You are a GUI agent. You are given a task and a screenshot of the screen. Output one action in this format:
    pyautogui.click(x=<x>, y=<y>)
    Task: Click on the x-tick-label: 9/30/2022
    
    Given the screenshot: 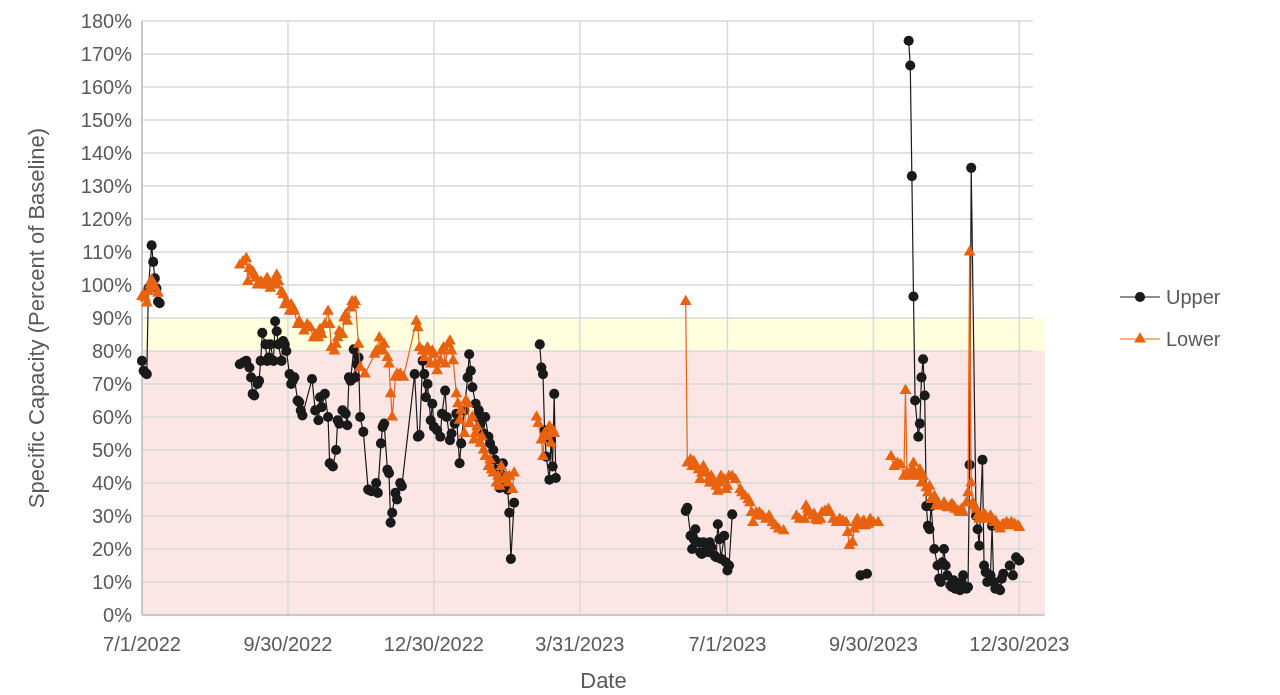 What is the action you would take?
    pyautogui.click(x=288, y=644)
    